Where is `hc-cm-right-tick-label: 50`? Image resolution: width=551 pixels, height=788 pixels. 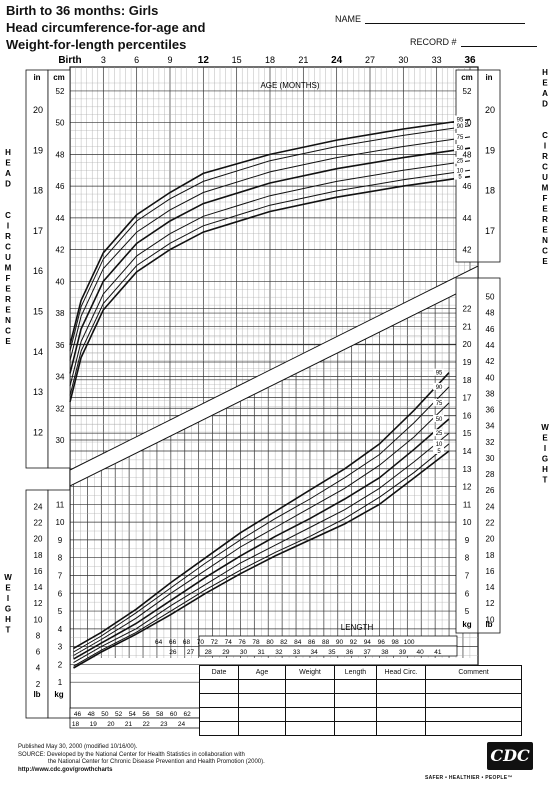 hc-cm-right-tick-label: 50 is located at coordinates (467, 123).